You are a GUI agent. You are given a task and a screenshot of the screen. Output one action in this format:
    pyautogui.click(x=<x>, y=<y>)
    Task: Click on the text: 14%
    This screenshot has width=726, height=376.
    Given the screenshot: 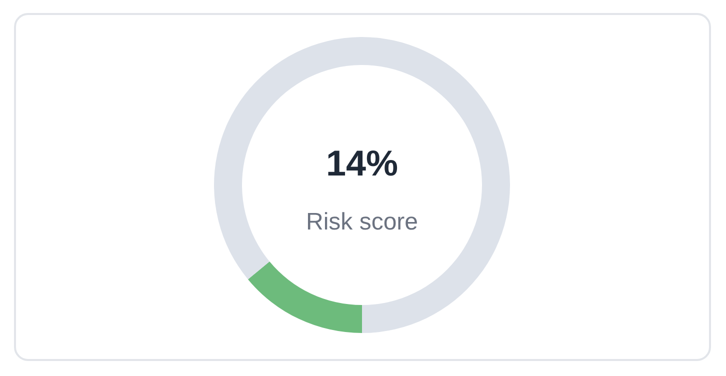 What is the action you would take?
    pyautogui.click(x=362, y=163)
    